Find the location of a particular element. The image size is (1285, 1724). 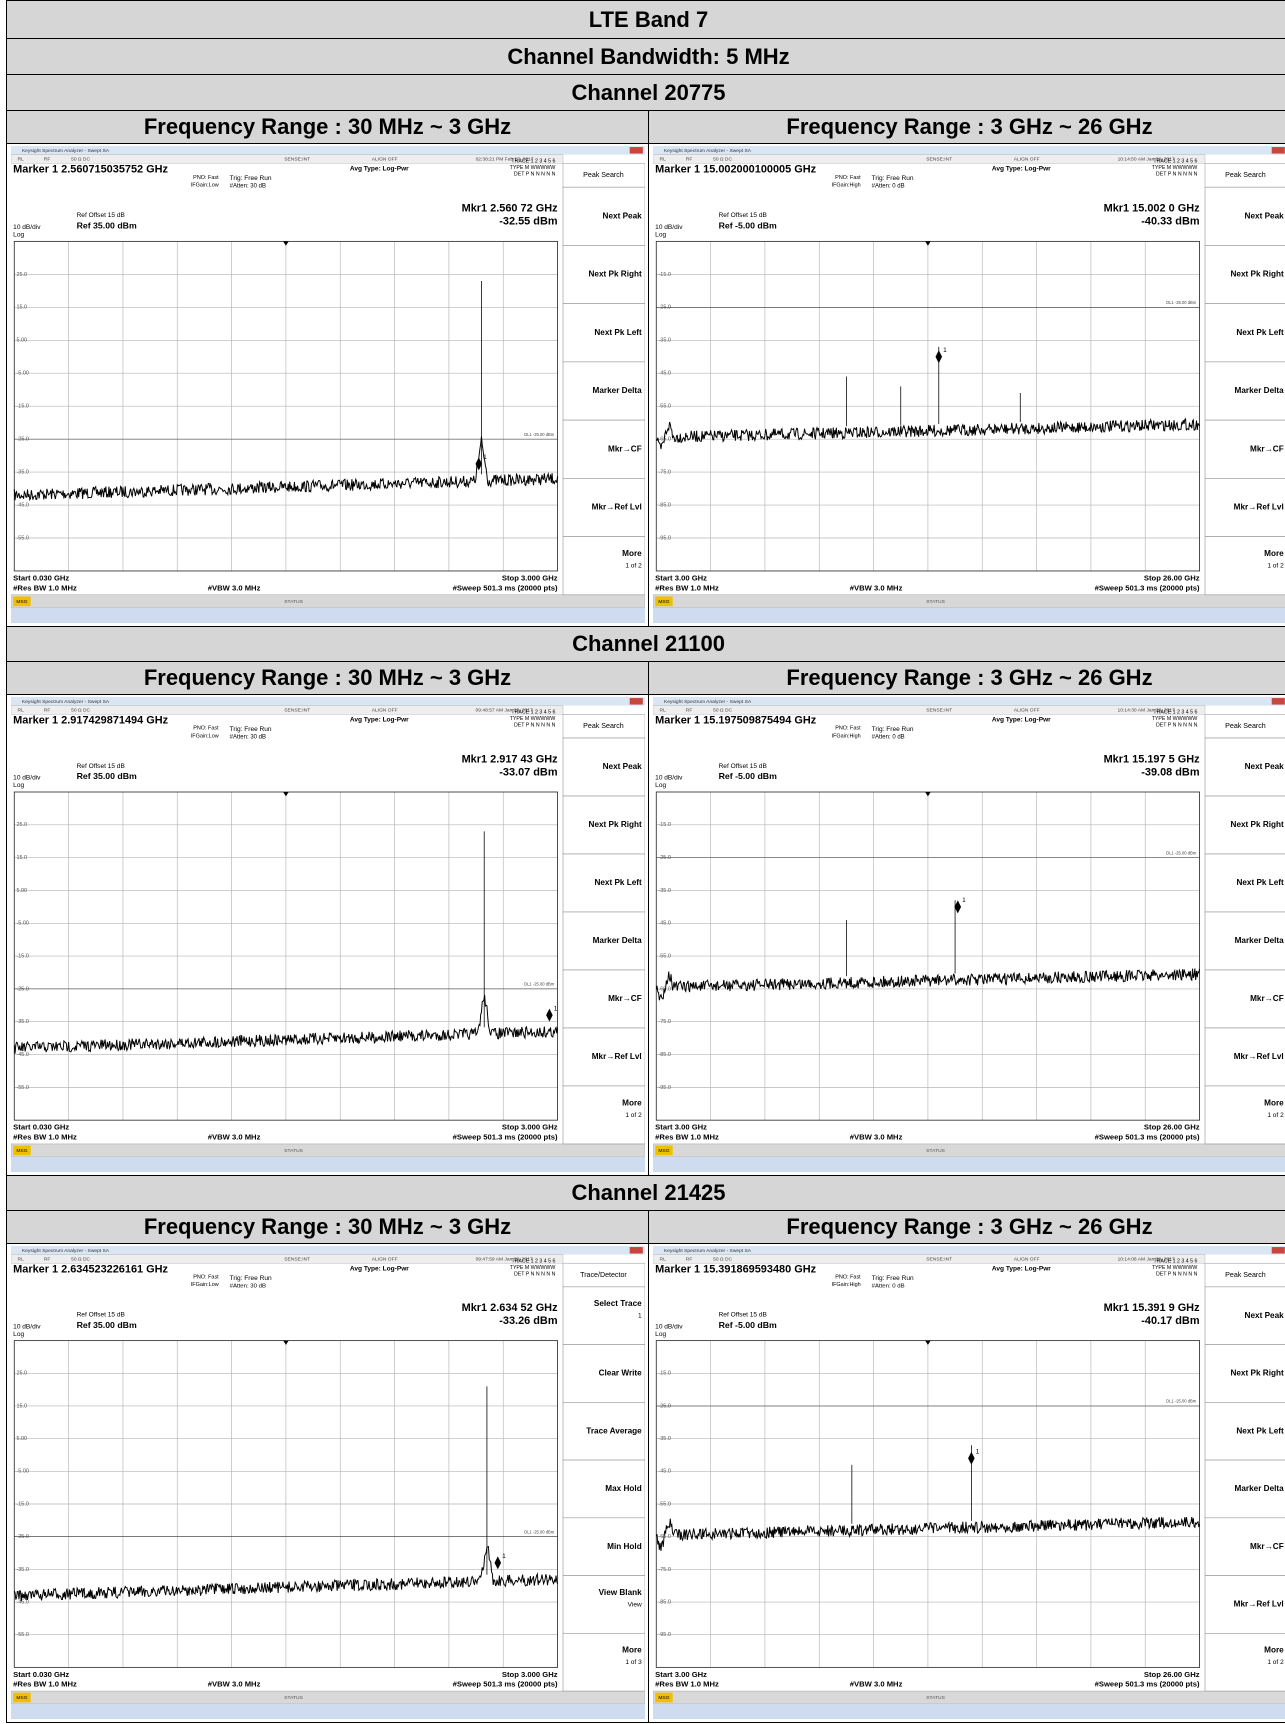

softkey-label: More is located at coordinates (1274, 1102).